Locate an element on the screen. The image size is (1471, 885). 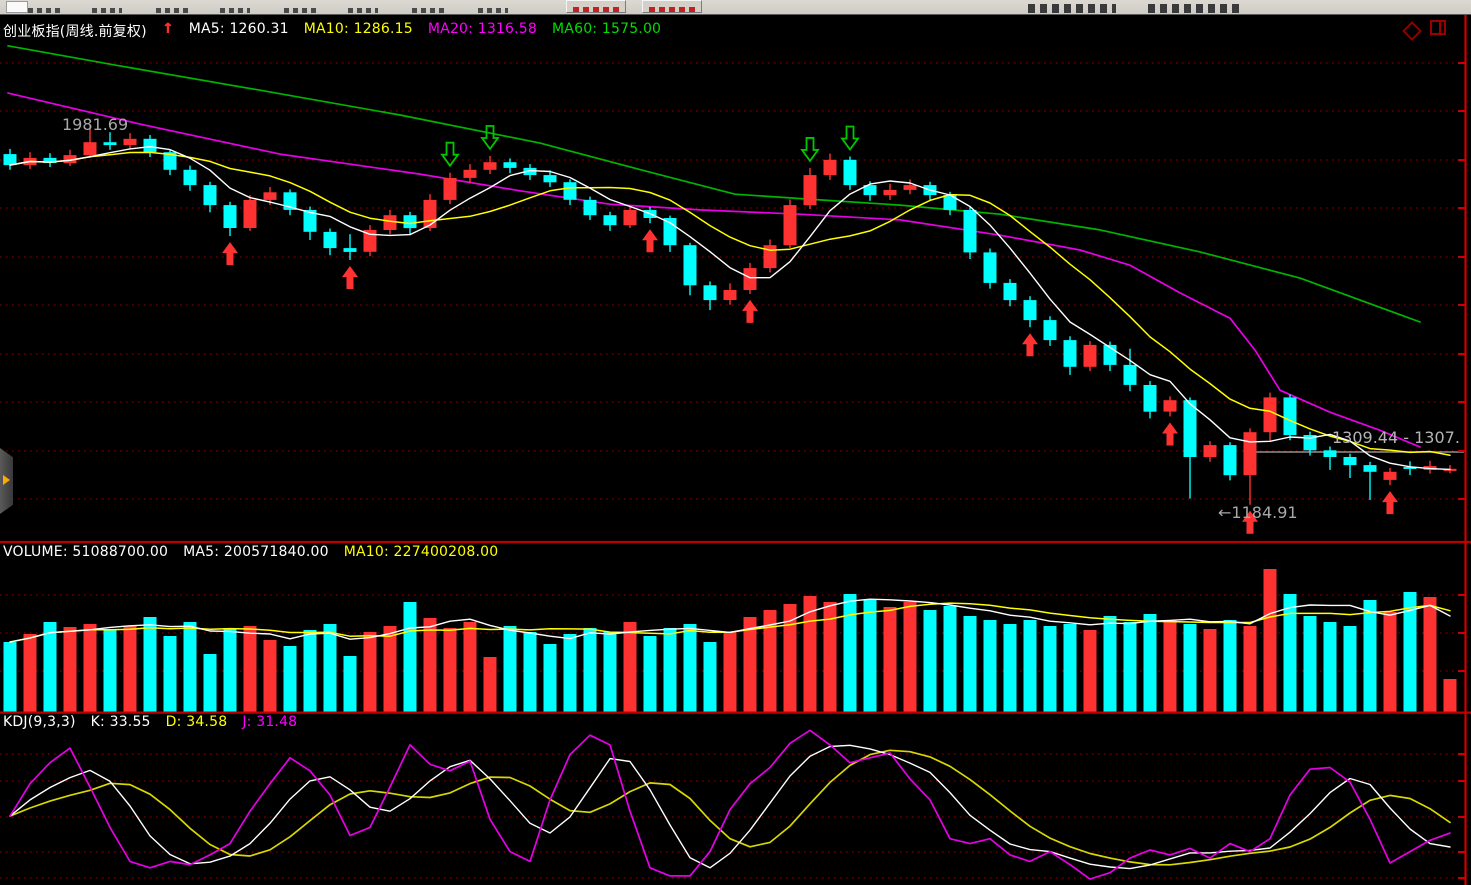
split-window-icon is located at coordinates (1438, 27).